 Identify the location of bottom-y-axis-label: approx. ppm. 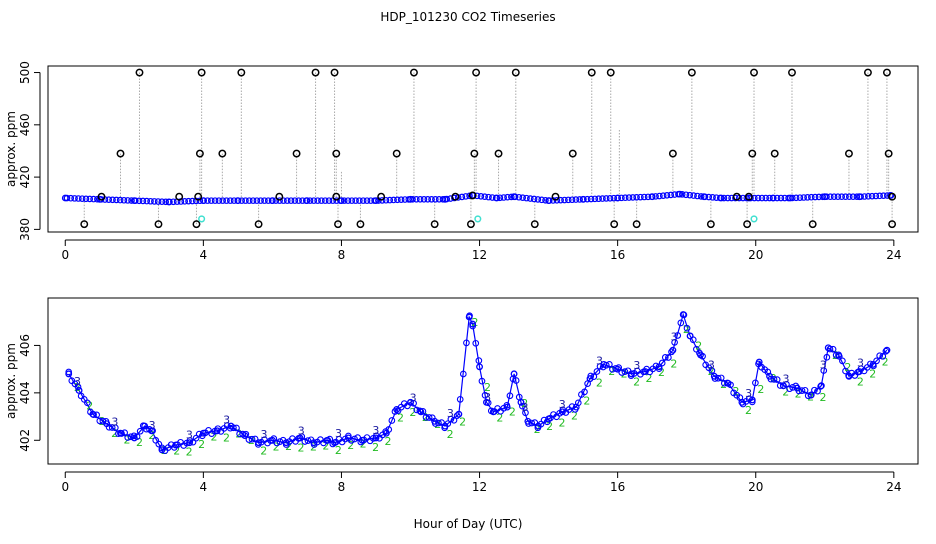
(11, 381).